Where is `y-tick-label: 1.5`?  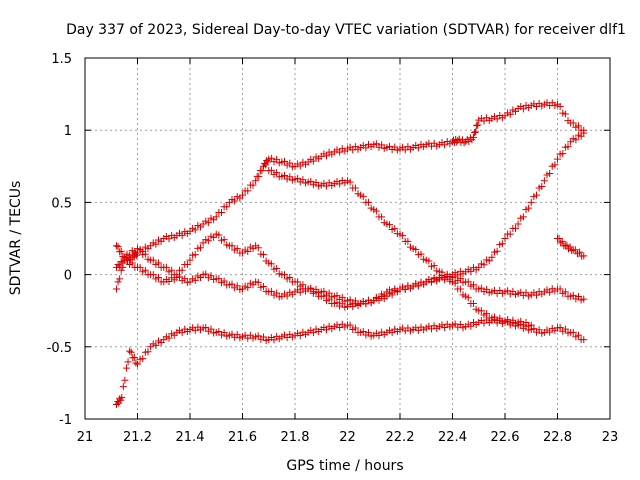
y-tick-label: 1.5 is located at coordinates (61, 59).